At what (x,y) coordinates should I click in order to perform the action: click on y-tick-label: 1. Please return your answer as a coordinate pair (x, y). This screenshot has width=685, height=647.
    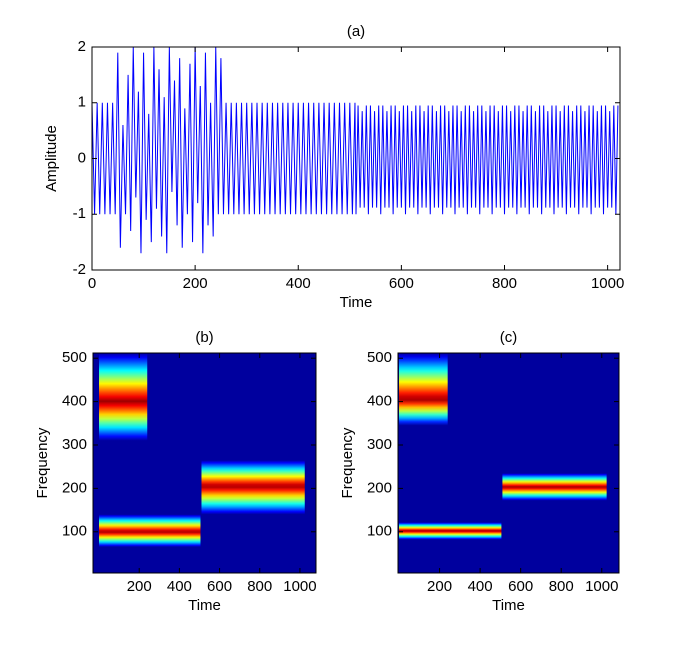
    Looking at the image, I should click on (82, 102).